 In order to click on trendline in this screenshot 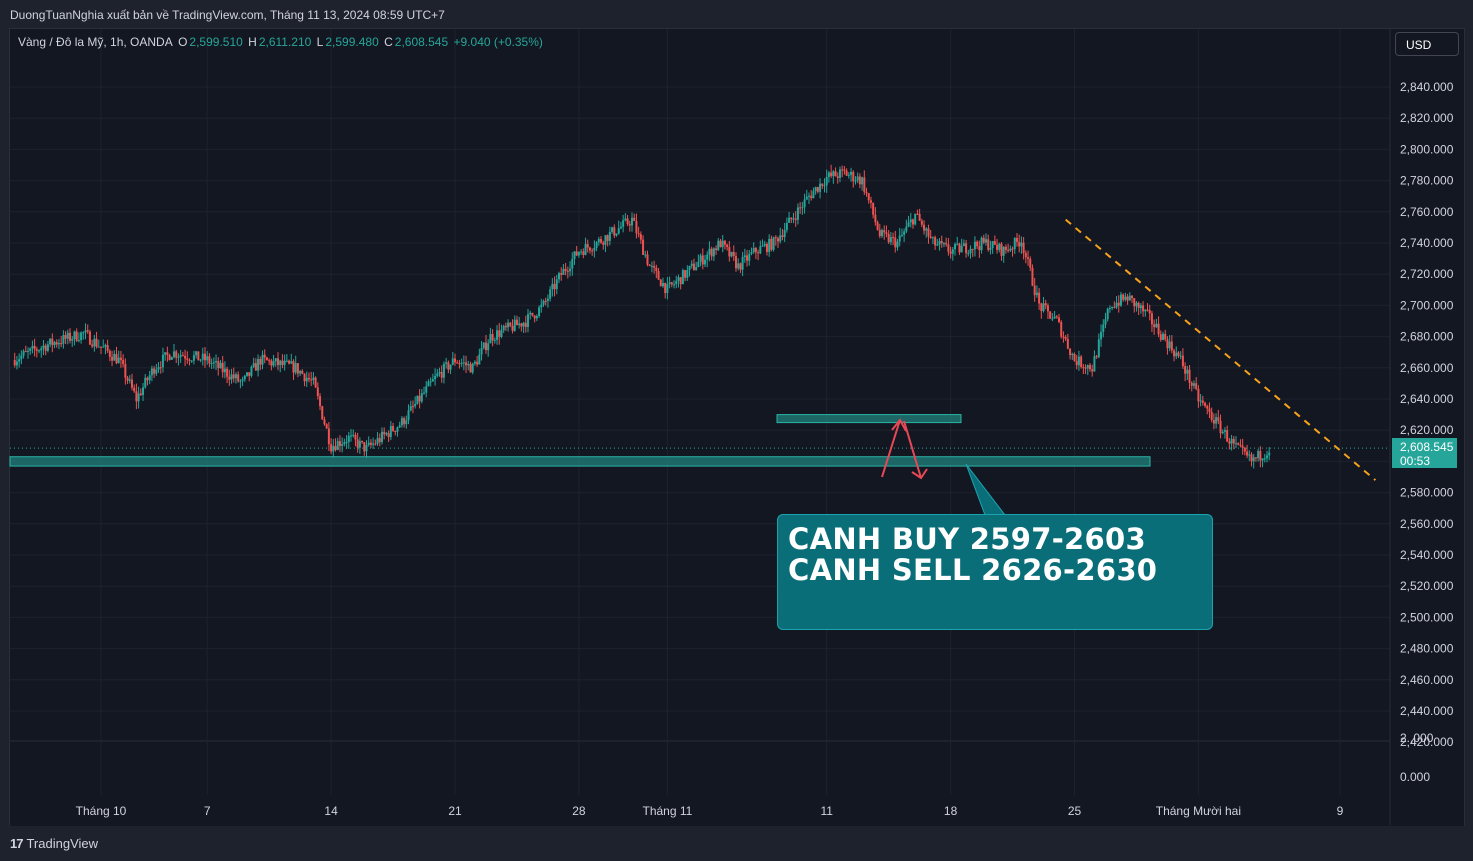, I will do `click(1221, 349)`.